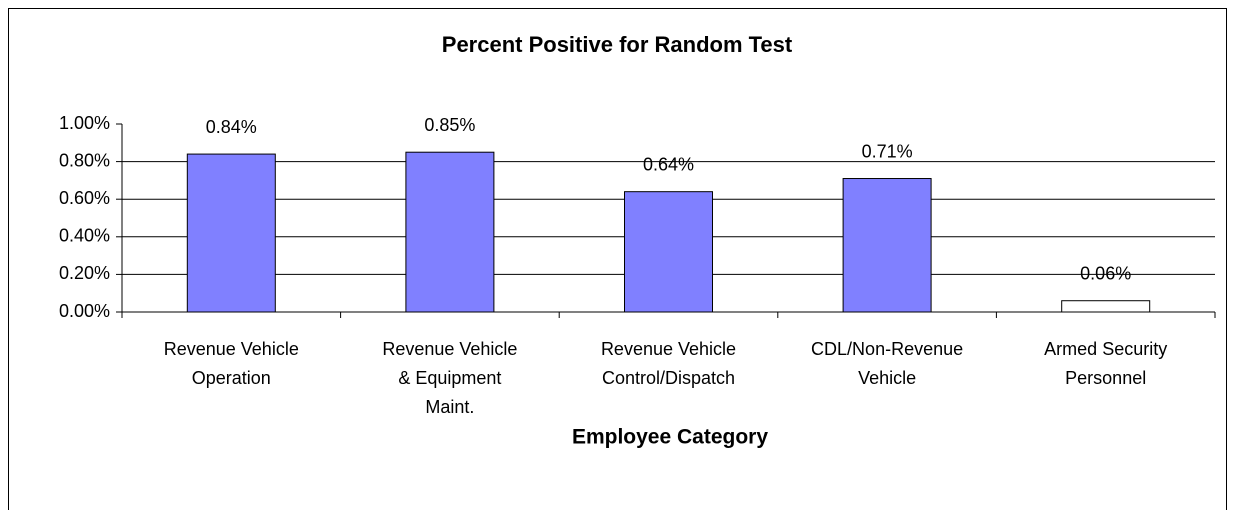 The width and height of the screenshot is (1235, 510). I want to click on data-label: 0.64%, so click(668, 164).